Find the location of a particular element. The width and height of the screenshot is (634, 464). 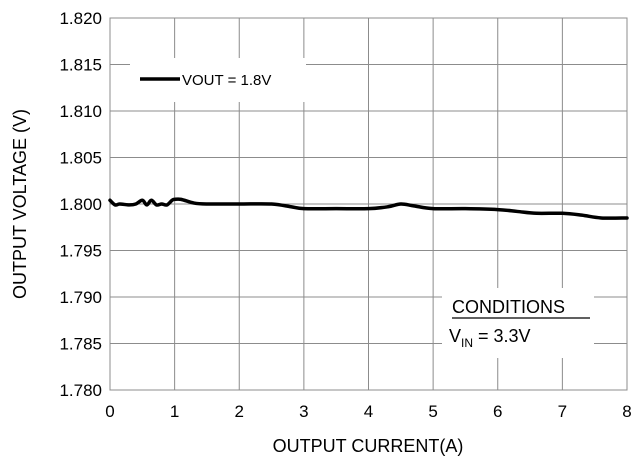

x-tick-label: 8 is located at coordinates (626, 411).